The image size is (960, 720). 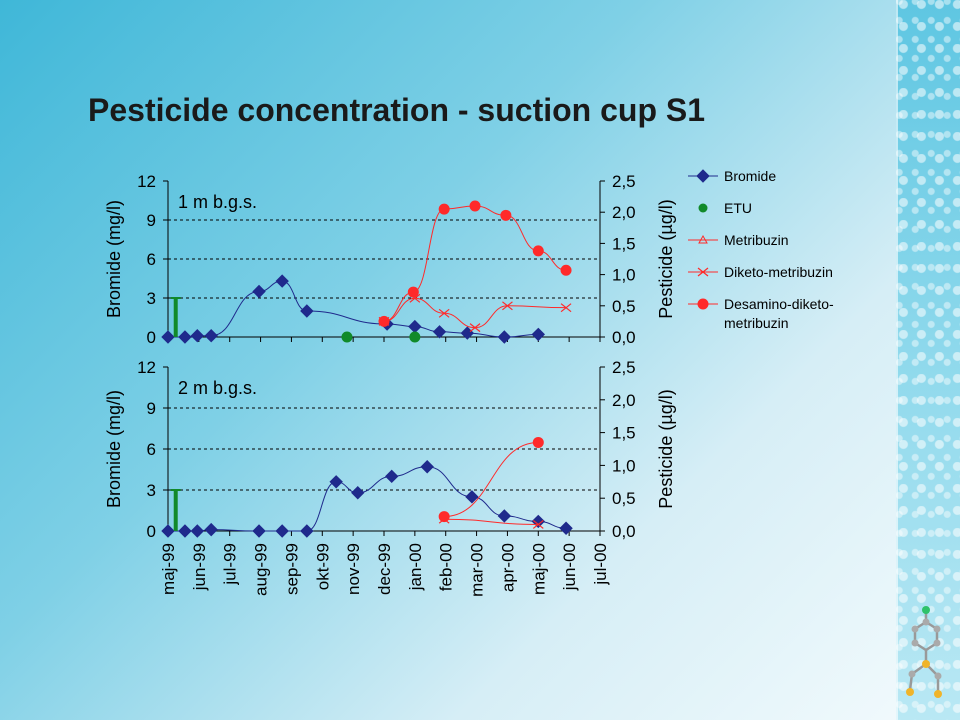 I want to click on legend-label: ETU, so click(x=738, y=208).